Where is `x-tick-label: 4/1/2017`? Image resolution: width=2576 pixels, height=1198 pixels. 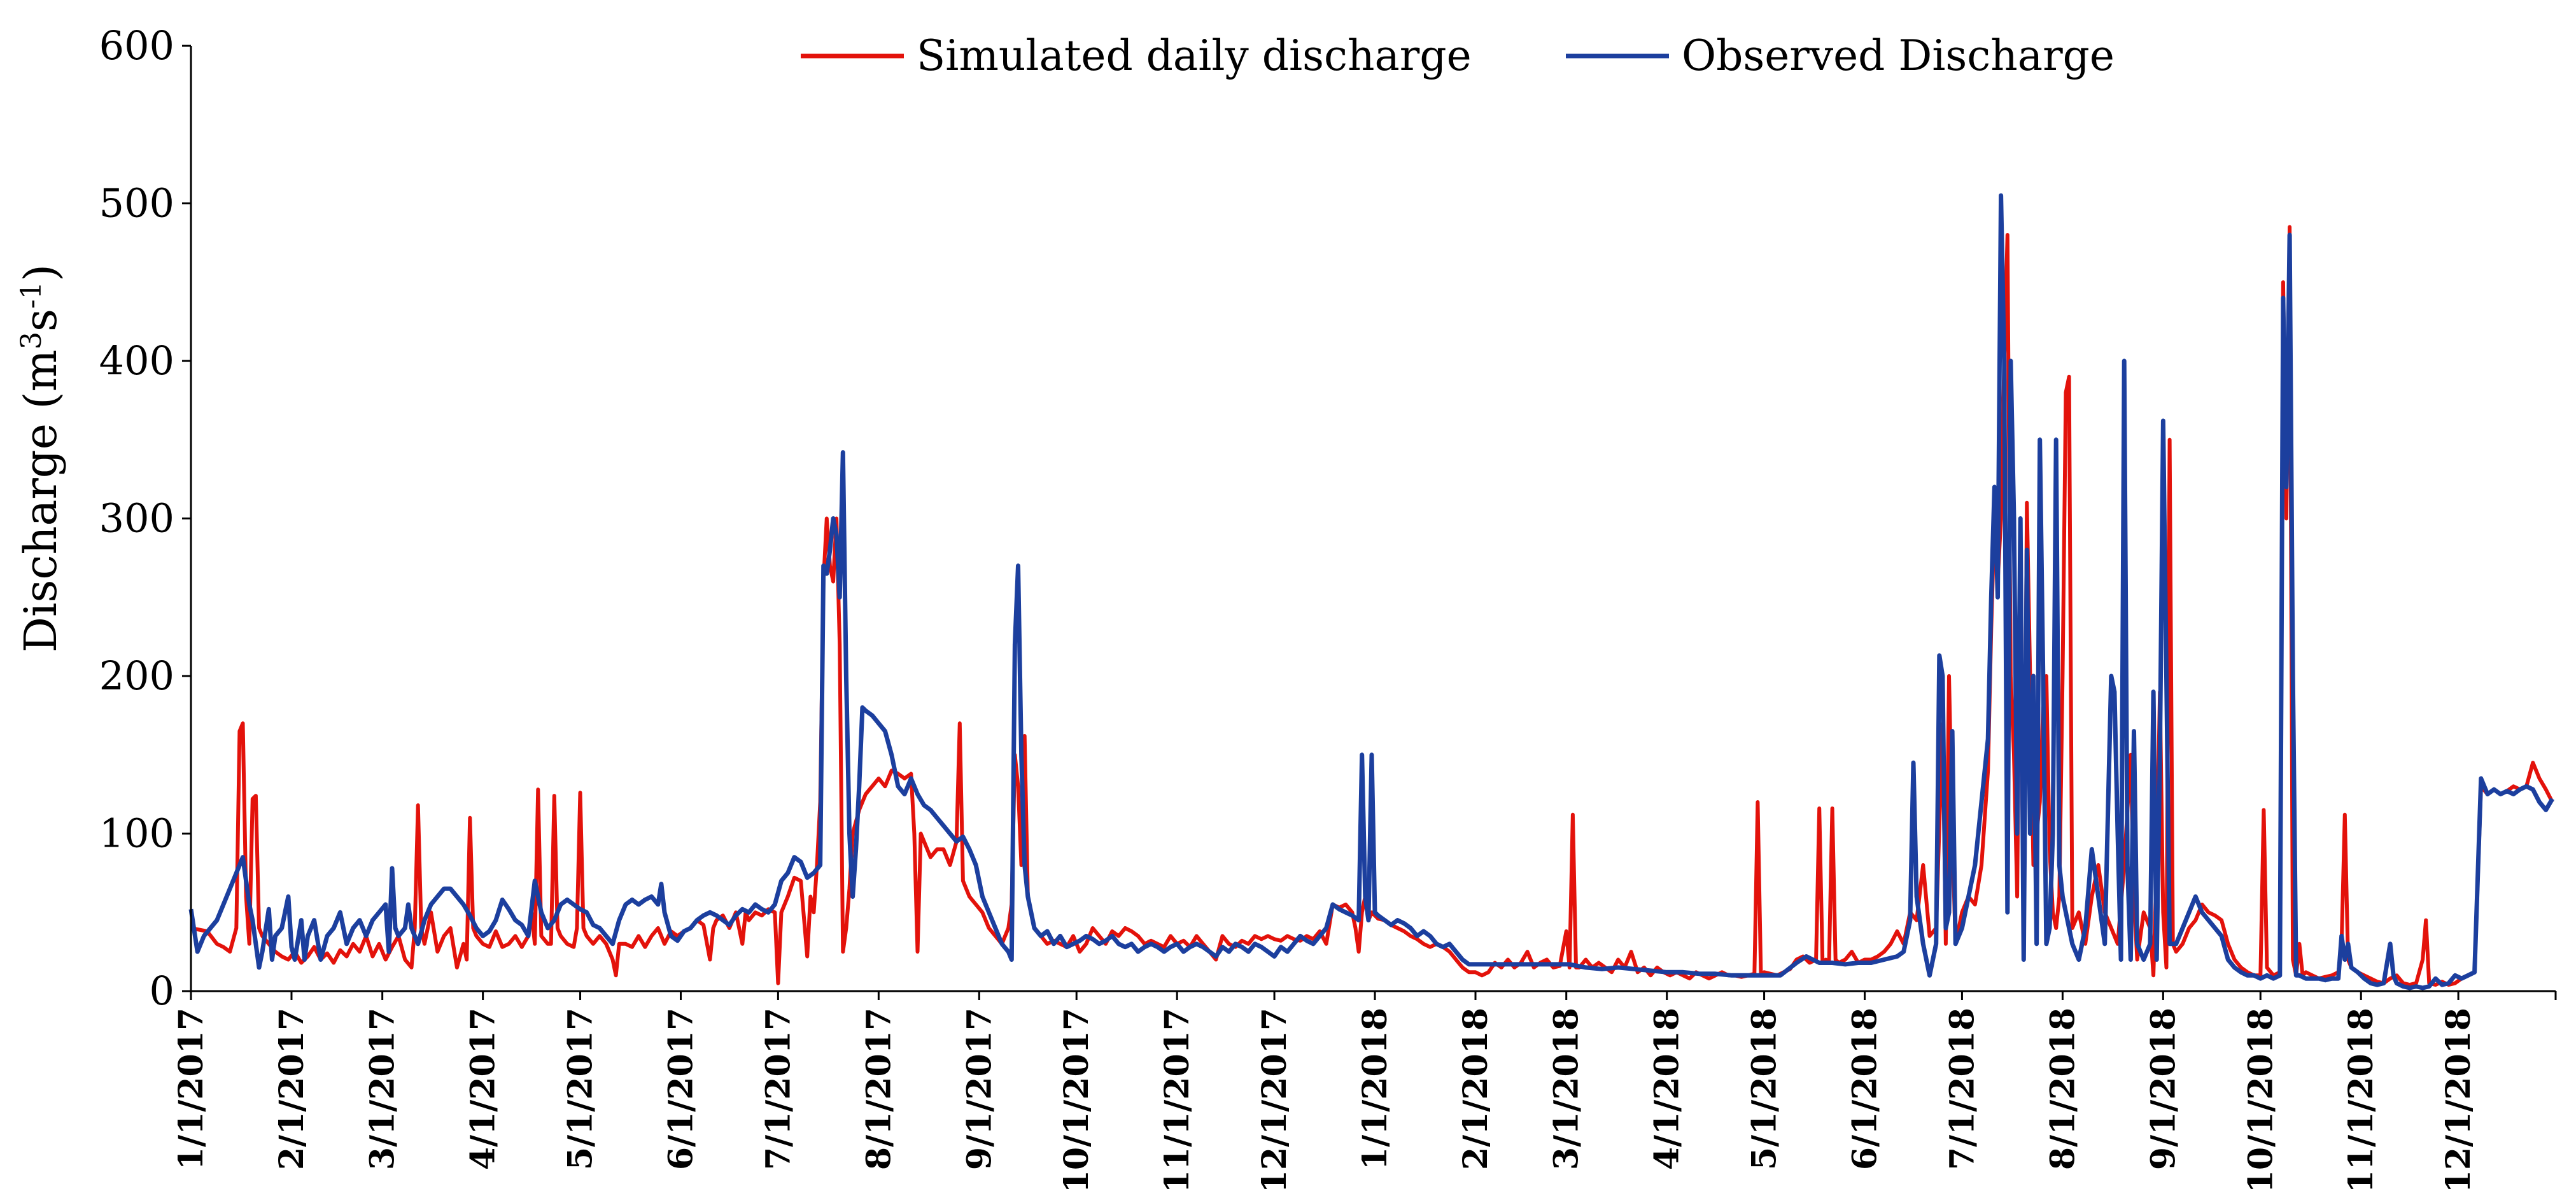 x-tick-label: 4/1/2017 is located at coordinates (484, 1089).